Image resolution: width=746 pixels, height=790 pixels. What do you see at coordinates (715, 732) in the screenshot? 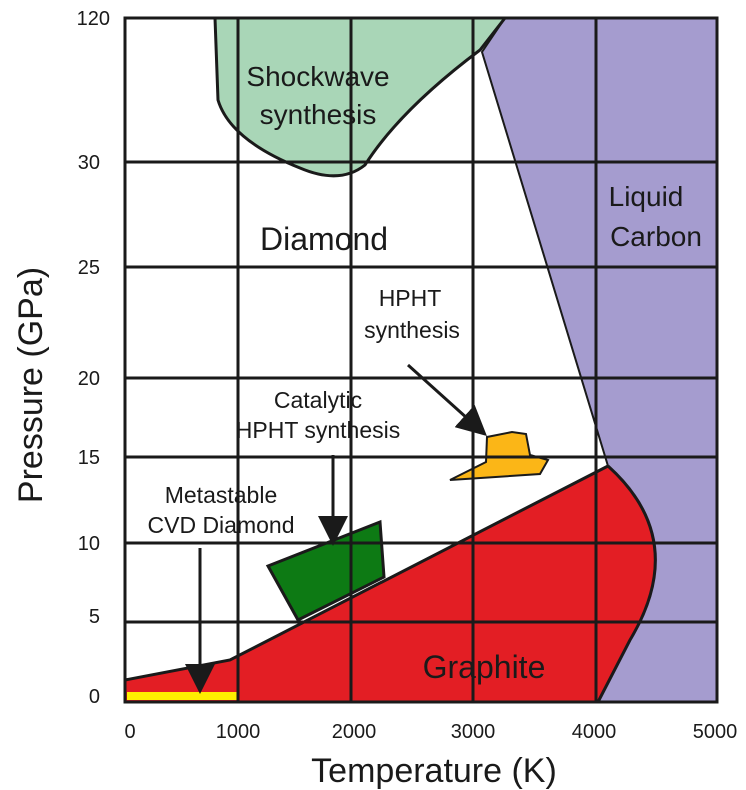
I see `x-tick-5000: 5000` at bounding box center [715, 732].